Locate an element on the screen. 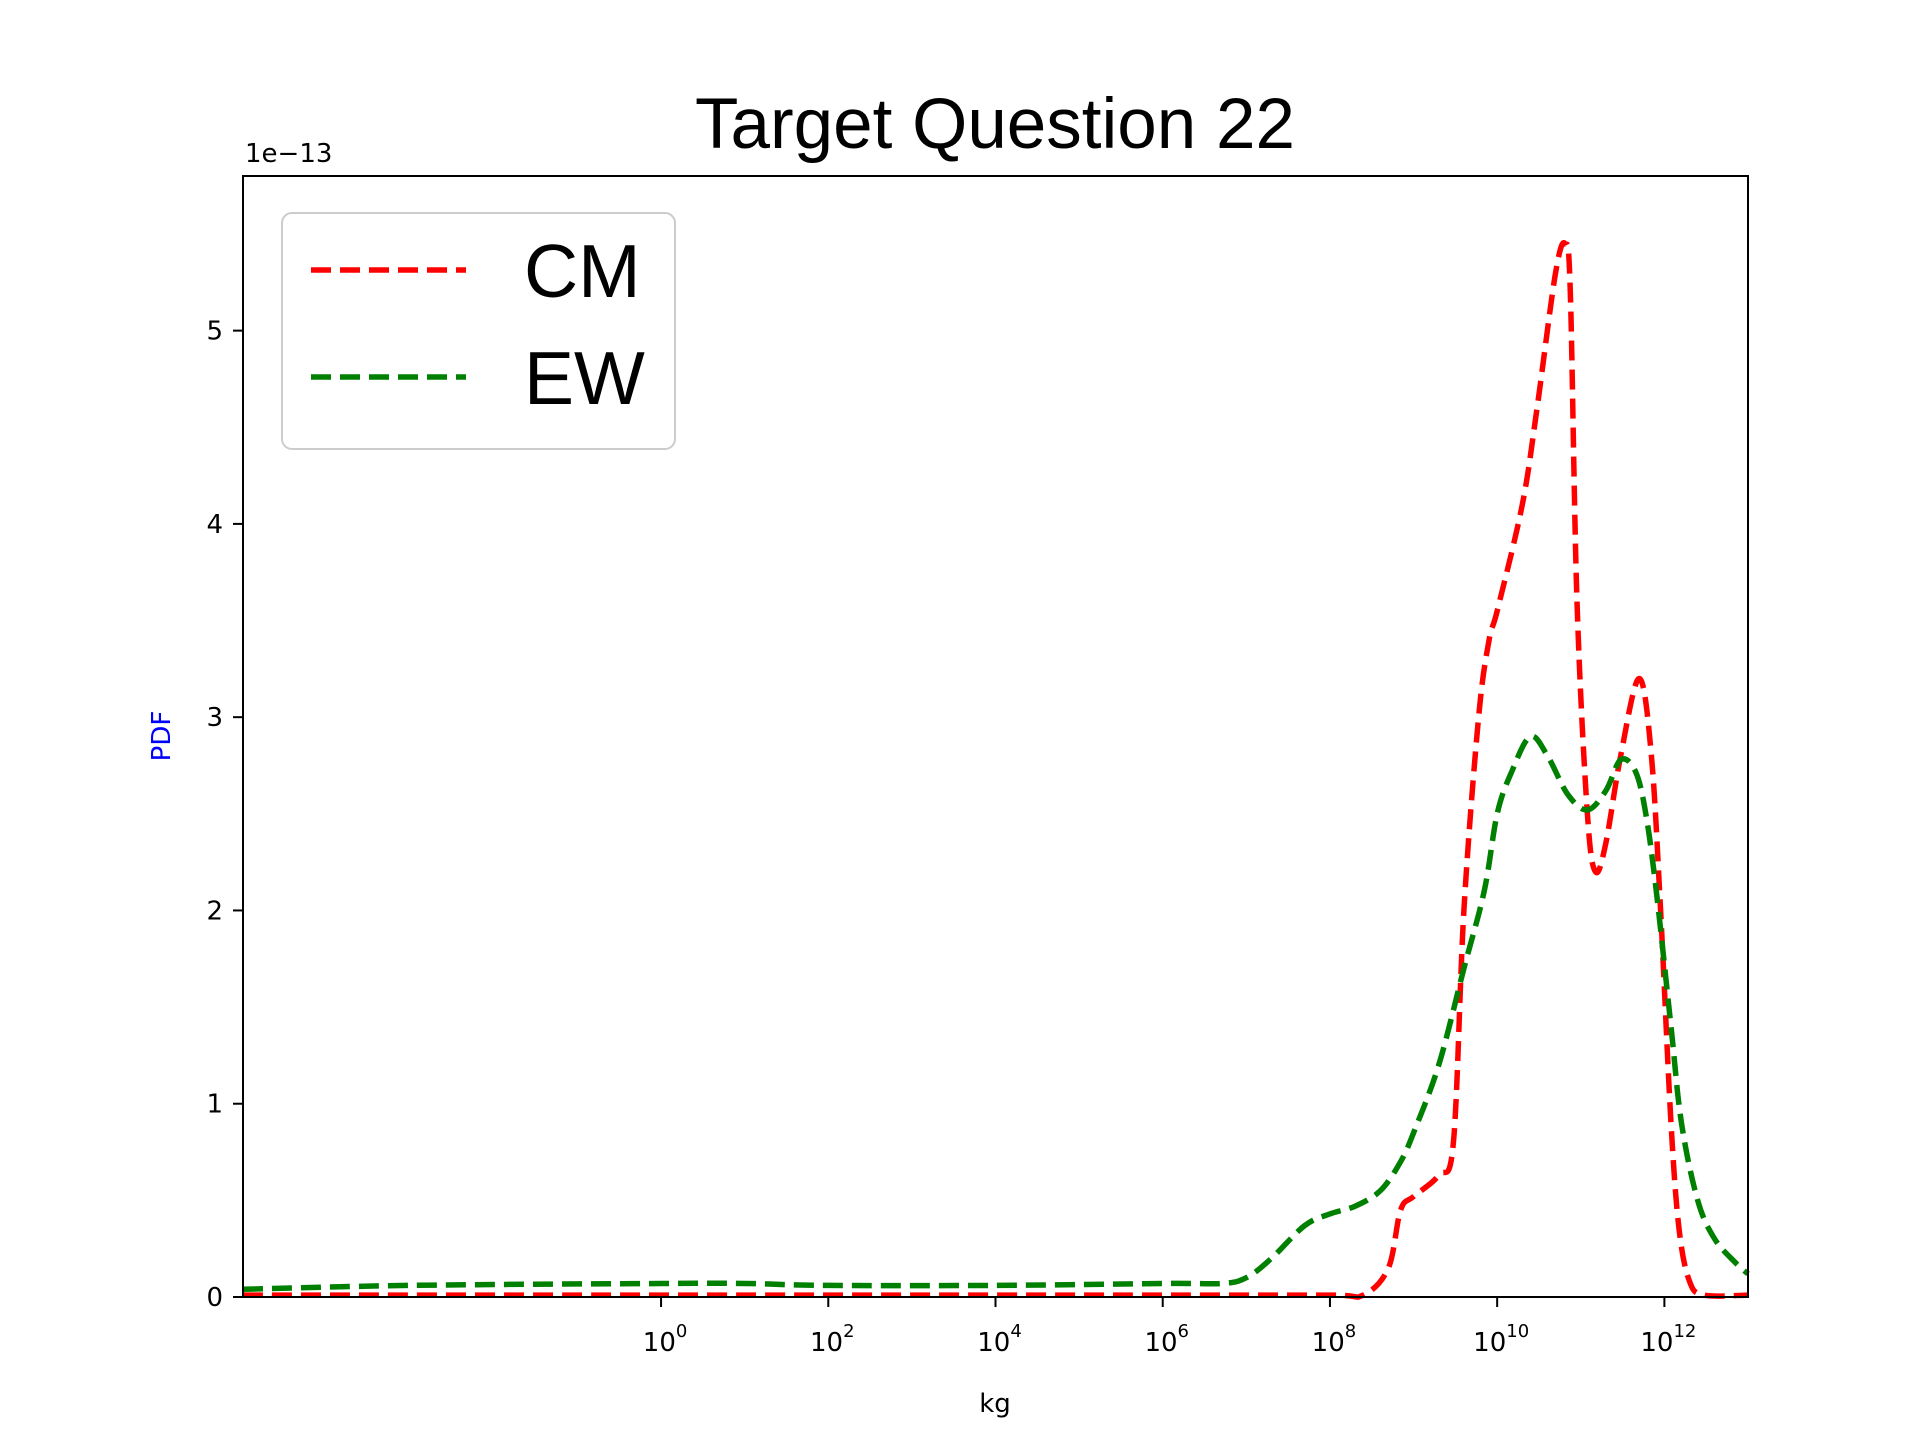 The image size is (1920, 1440). x-axis: 10⁰ 10² 10⁴ 10⁶ 10⁸ 10¹⁰ 10¹² is located at coordinates (1169, 1327).